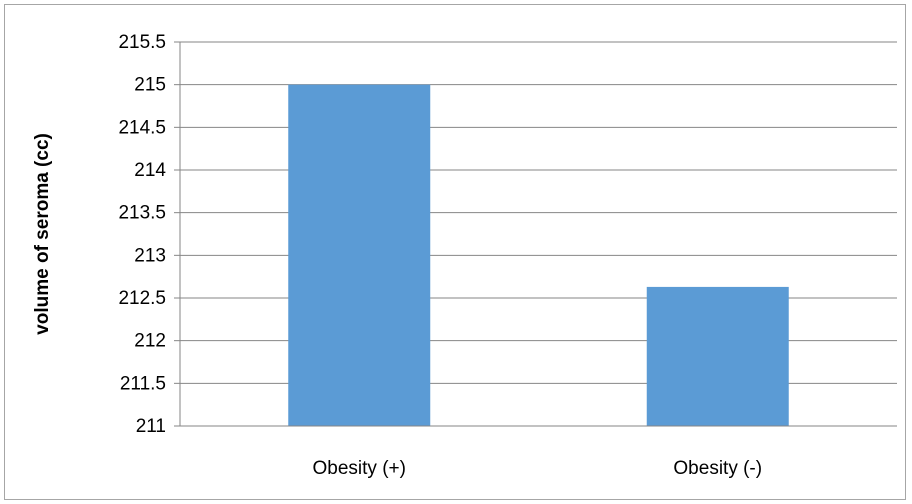 Image resolution: width=912 pixels, height=504 pixels. I want to click on x-axis-tick-labels: Obesity (+) Obesity (-), so click(538, 468).